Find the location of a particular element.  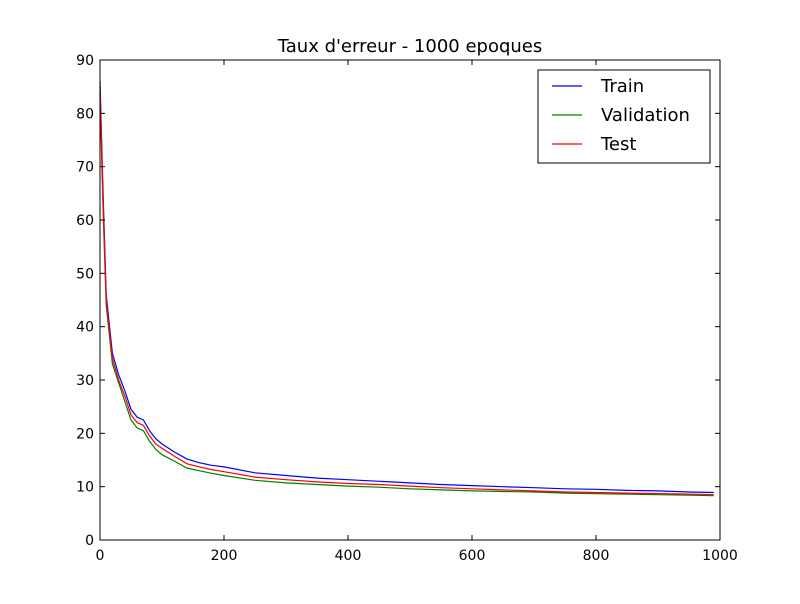

y-tick-label: 70 is located at coordinates (85, 168).